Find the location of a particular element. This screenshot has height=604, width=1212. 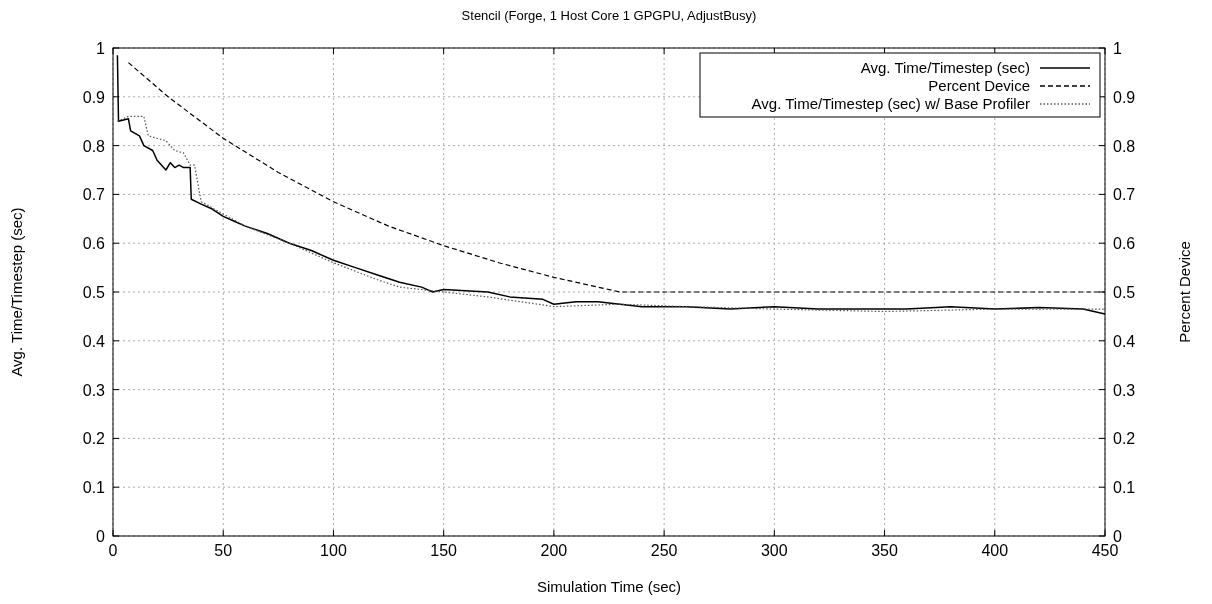

y2-tick-label: 0.9 is located at coordinates (1124, 97).